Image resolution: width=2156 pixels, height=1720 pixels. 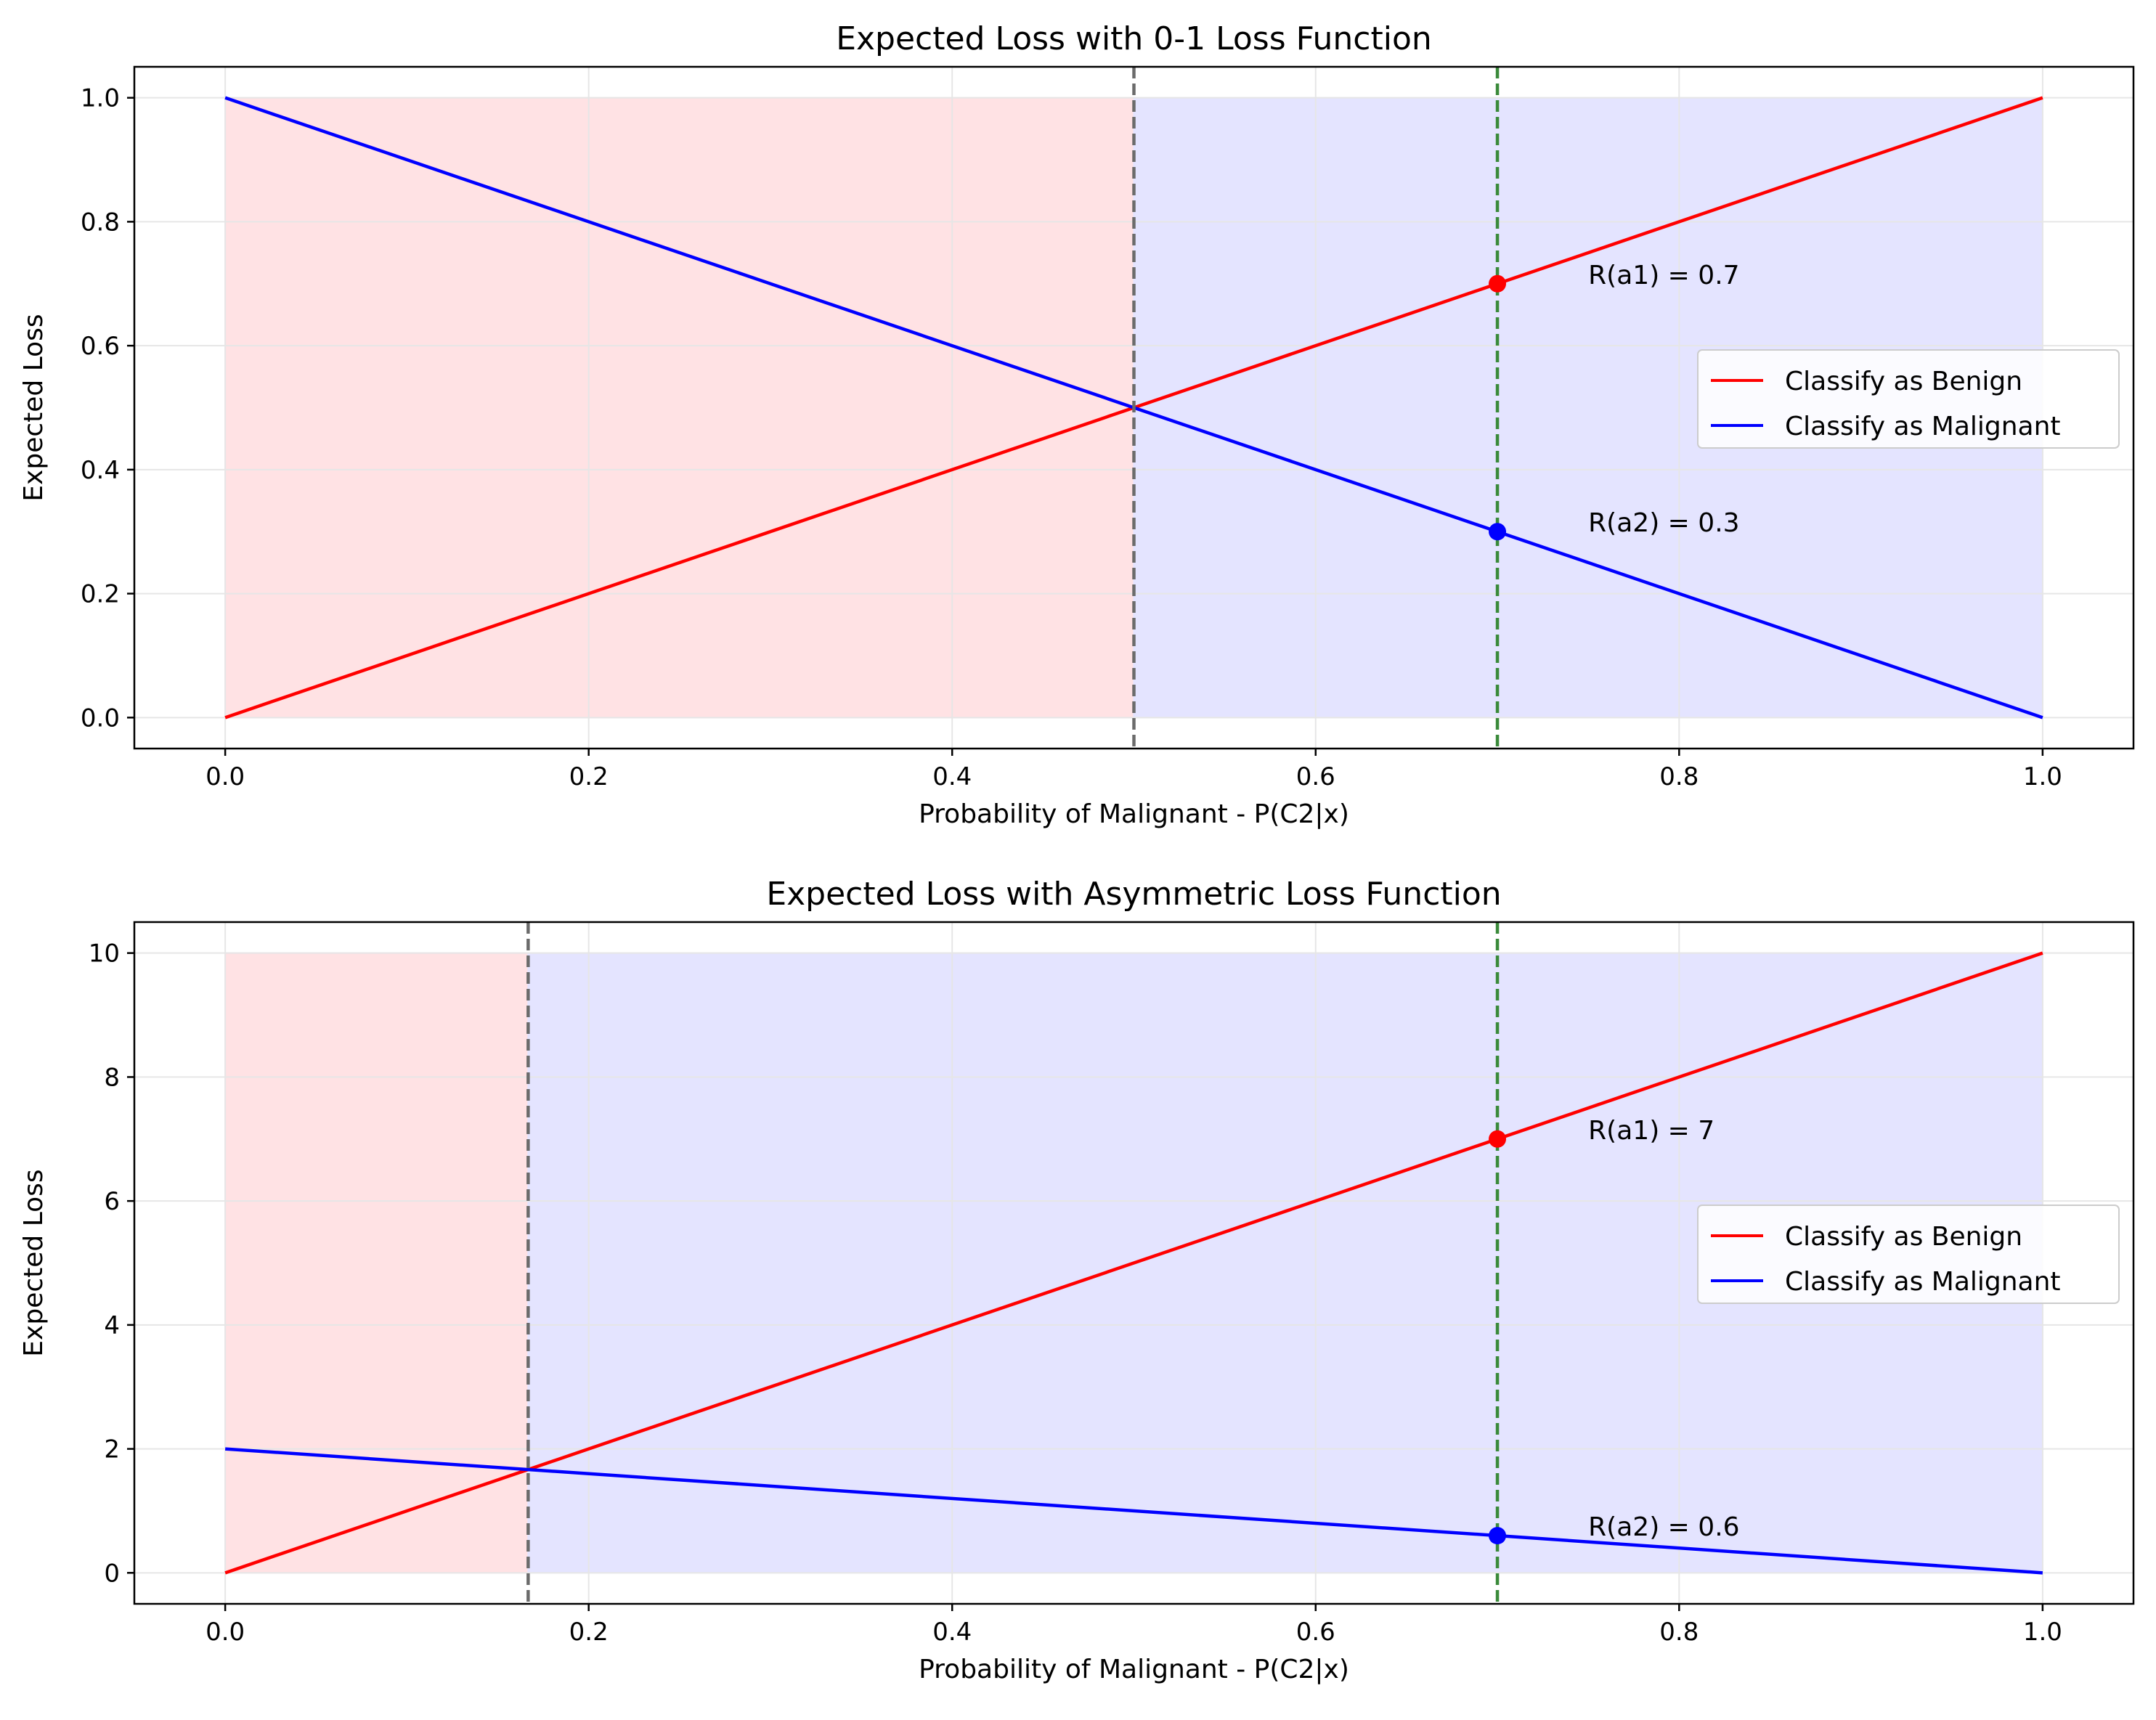 I want to click on vertical-lines, so click(x=1316, y=408).